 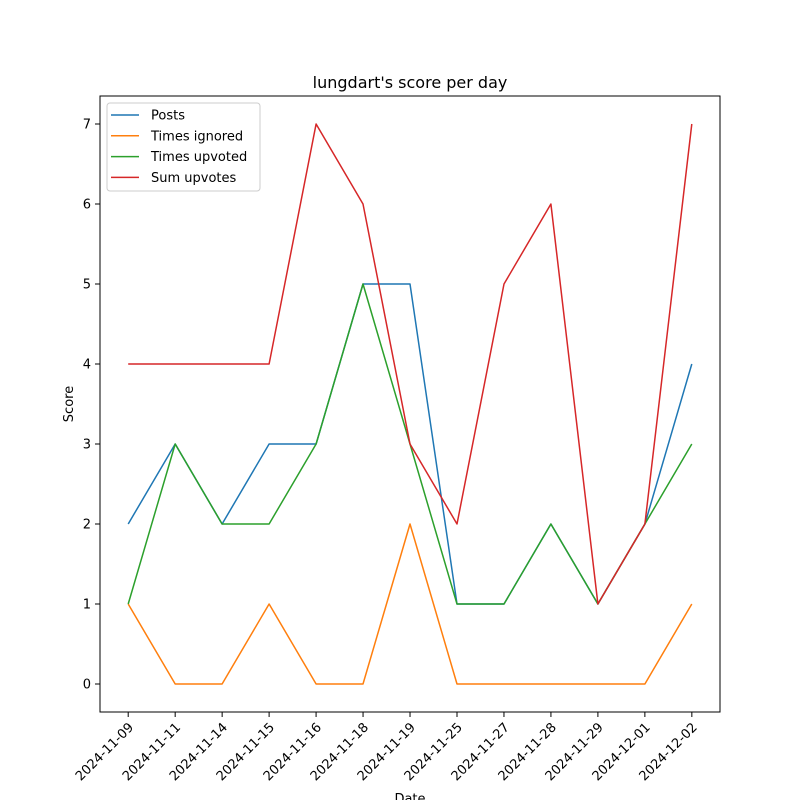 I want to click on legend-label: Posts, so click(x=168, y=116).